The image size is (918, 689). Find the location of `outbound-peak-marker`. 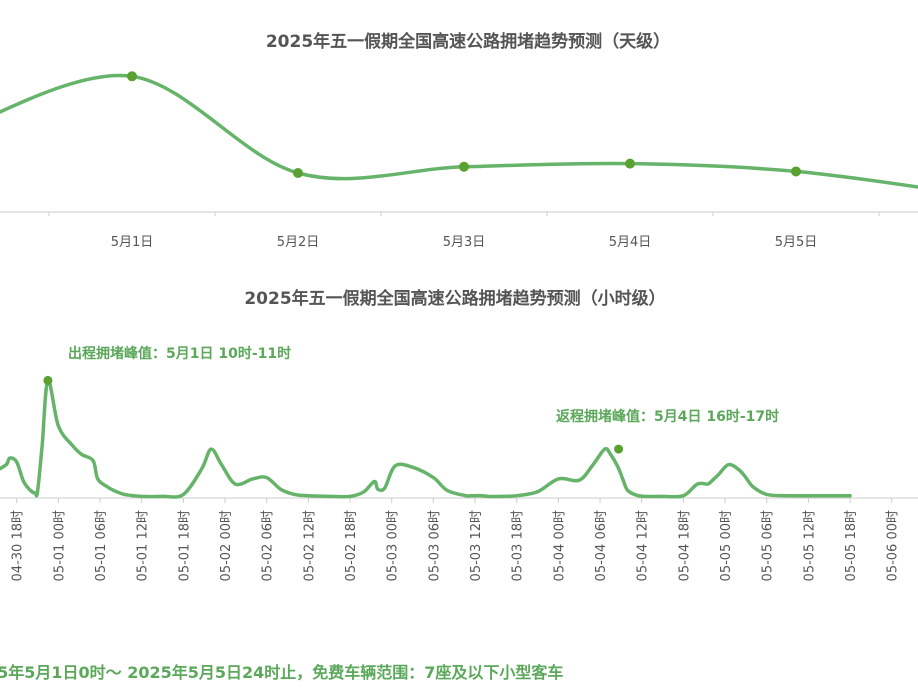

outbound-peak-marker is located at coordinates (48, 380).